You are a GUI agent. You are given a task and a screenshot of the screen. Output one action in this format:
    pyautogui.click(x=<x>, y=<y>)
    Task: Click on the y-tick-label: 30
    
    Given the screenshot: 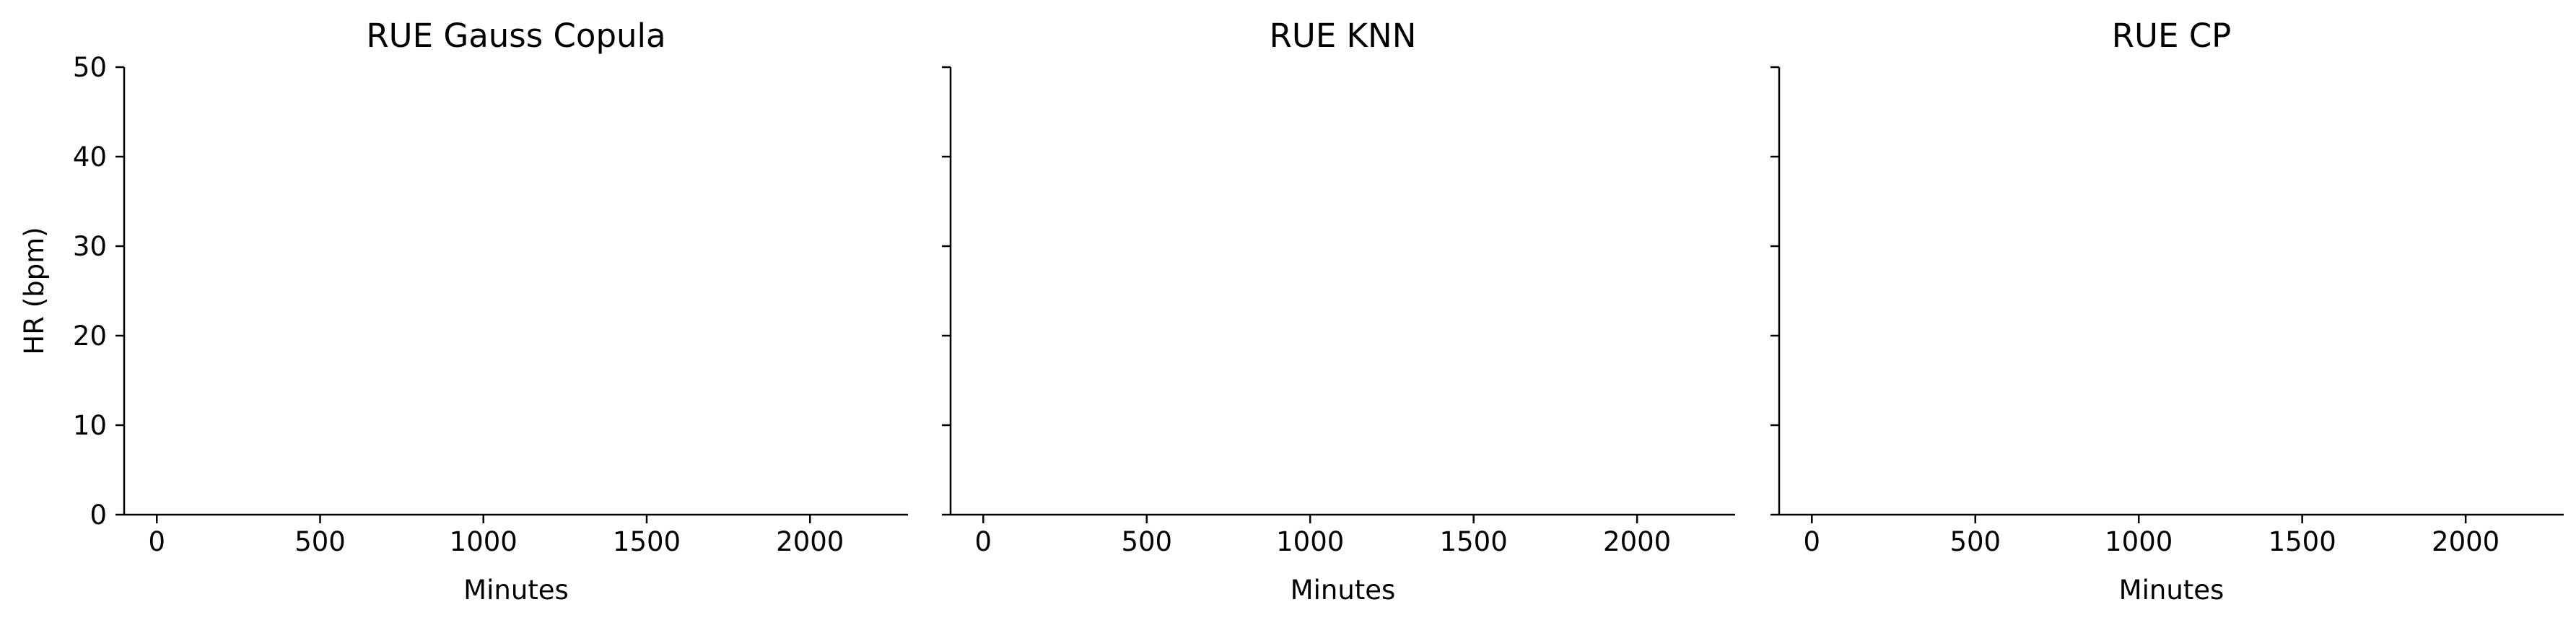 What is the action you would take?
    pyautogui.click(x=90, y=246)
    